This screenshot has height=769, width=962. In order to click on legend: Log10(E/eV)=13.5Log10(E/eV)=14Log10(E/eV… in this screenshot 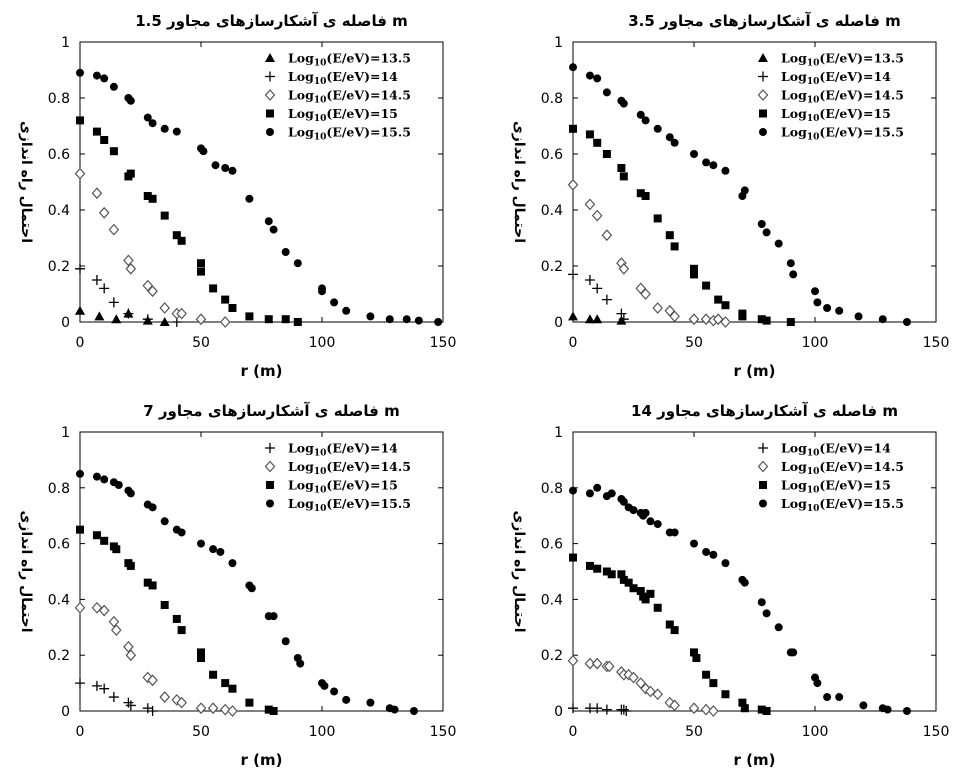, I will do `click(337, 97)`.